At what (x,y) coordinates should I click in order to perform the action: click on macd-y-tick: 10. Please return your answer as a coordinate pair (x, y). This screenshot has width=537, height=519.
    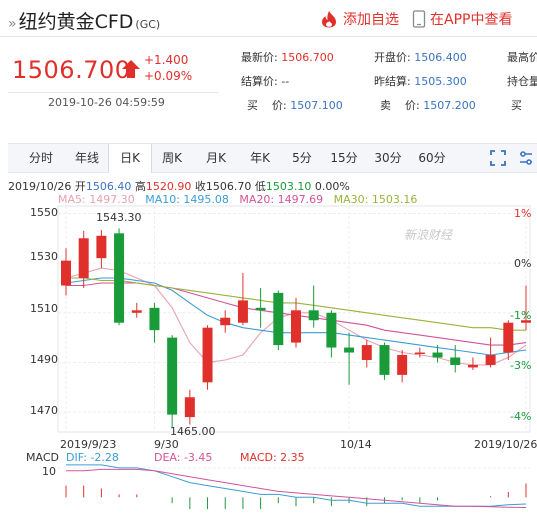
    Looking at the image, I should click on (49, 471).